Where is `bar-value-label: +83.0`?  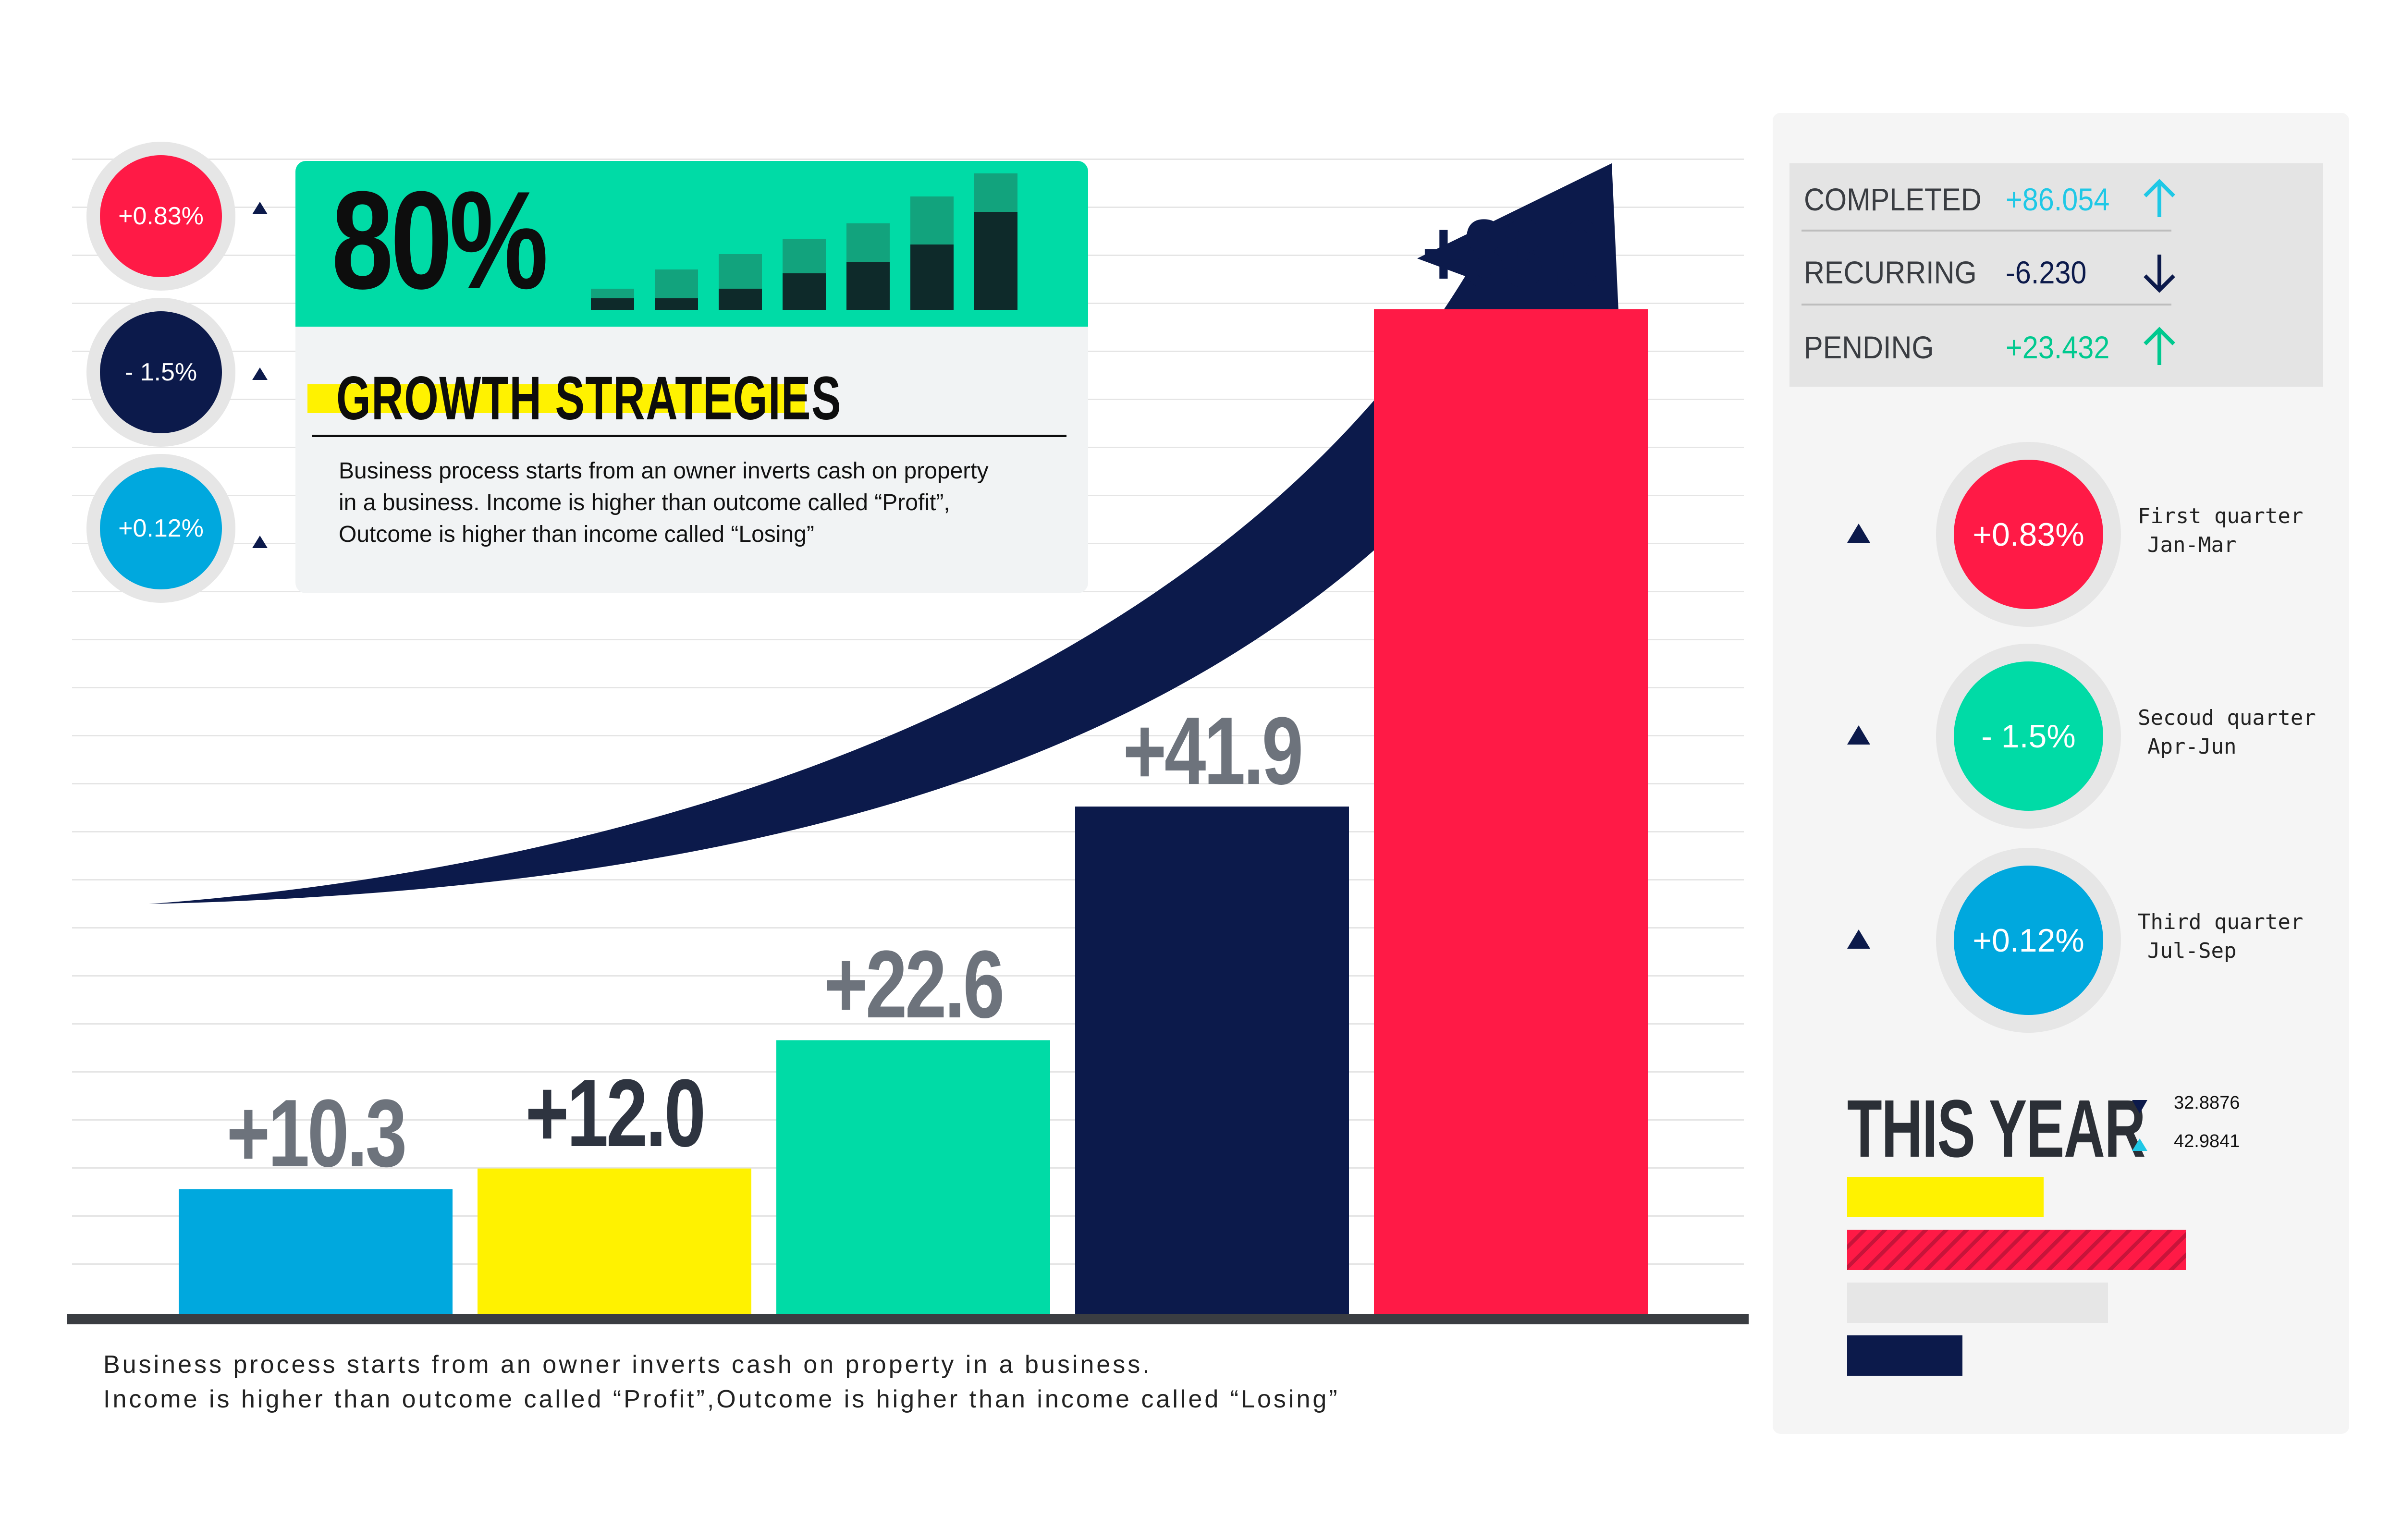
bar-value-label: +83.0 is located at coordinates (1512, 253).